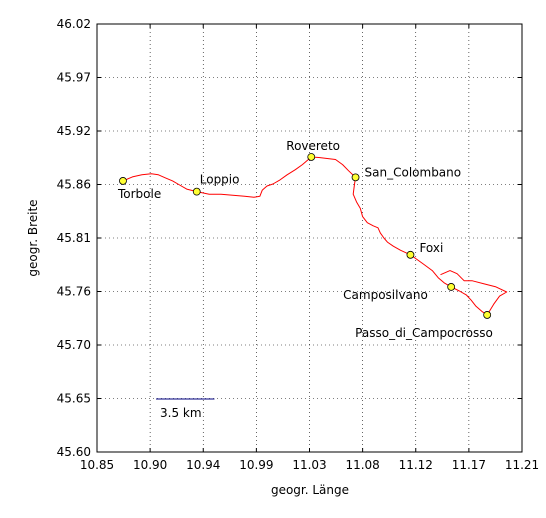 This screenshot has height=518, width=546. Describe the element at coordinates (256, 465) in the screenshot. I see `x-tick-label: 10.99` at that location.